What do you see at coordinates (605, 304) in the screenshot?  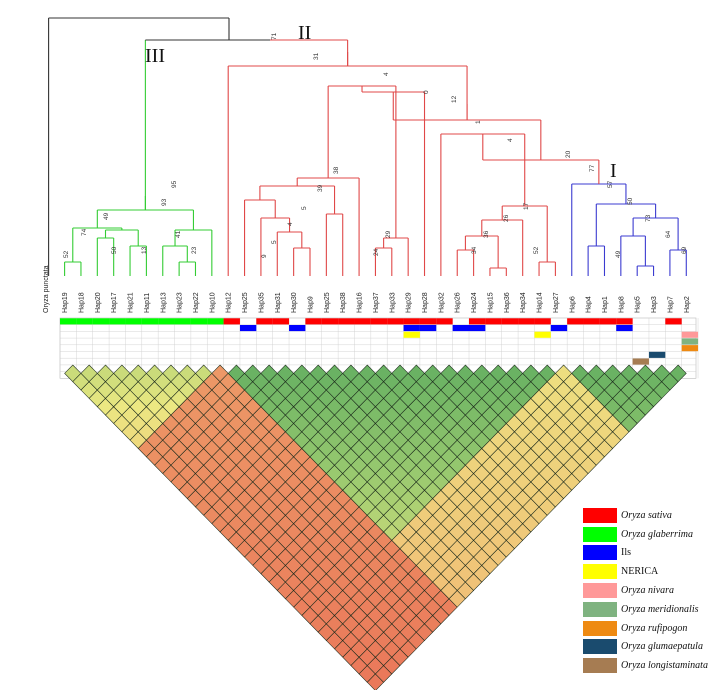 I see `haplotype-label: Hap1` at bounding box center [605, 304].